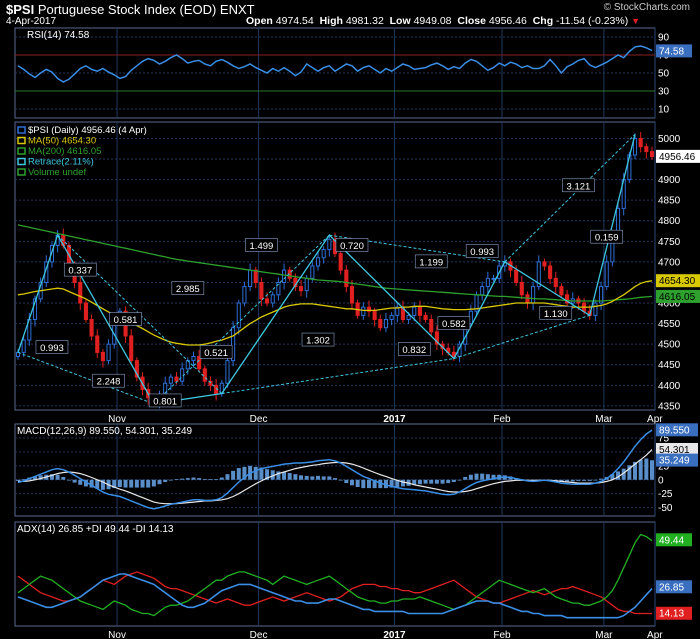 Image resolution: width=700 pixels, height=639 pixels. What do you see at coordinates (165, 401) in the screenshot?
I see `retrace-label: 0.801` at bounding box center [165, 401].